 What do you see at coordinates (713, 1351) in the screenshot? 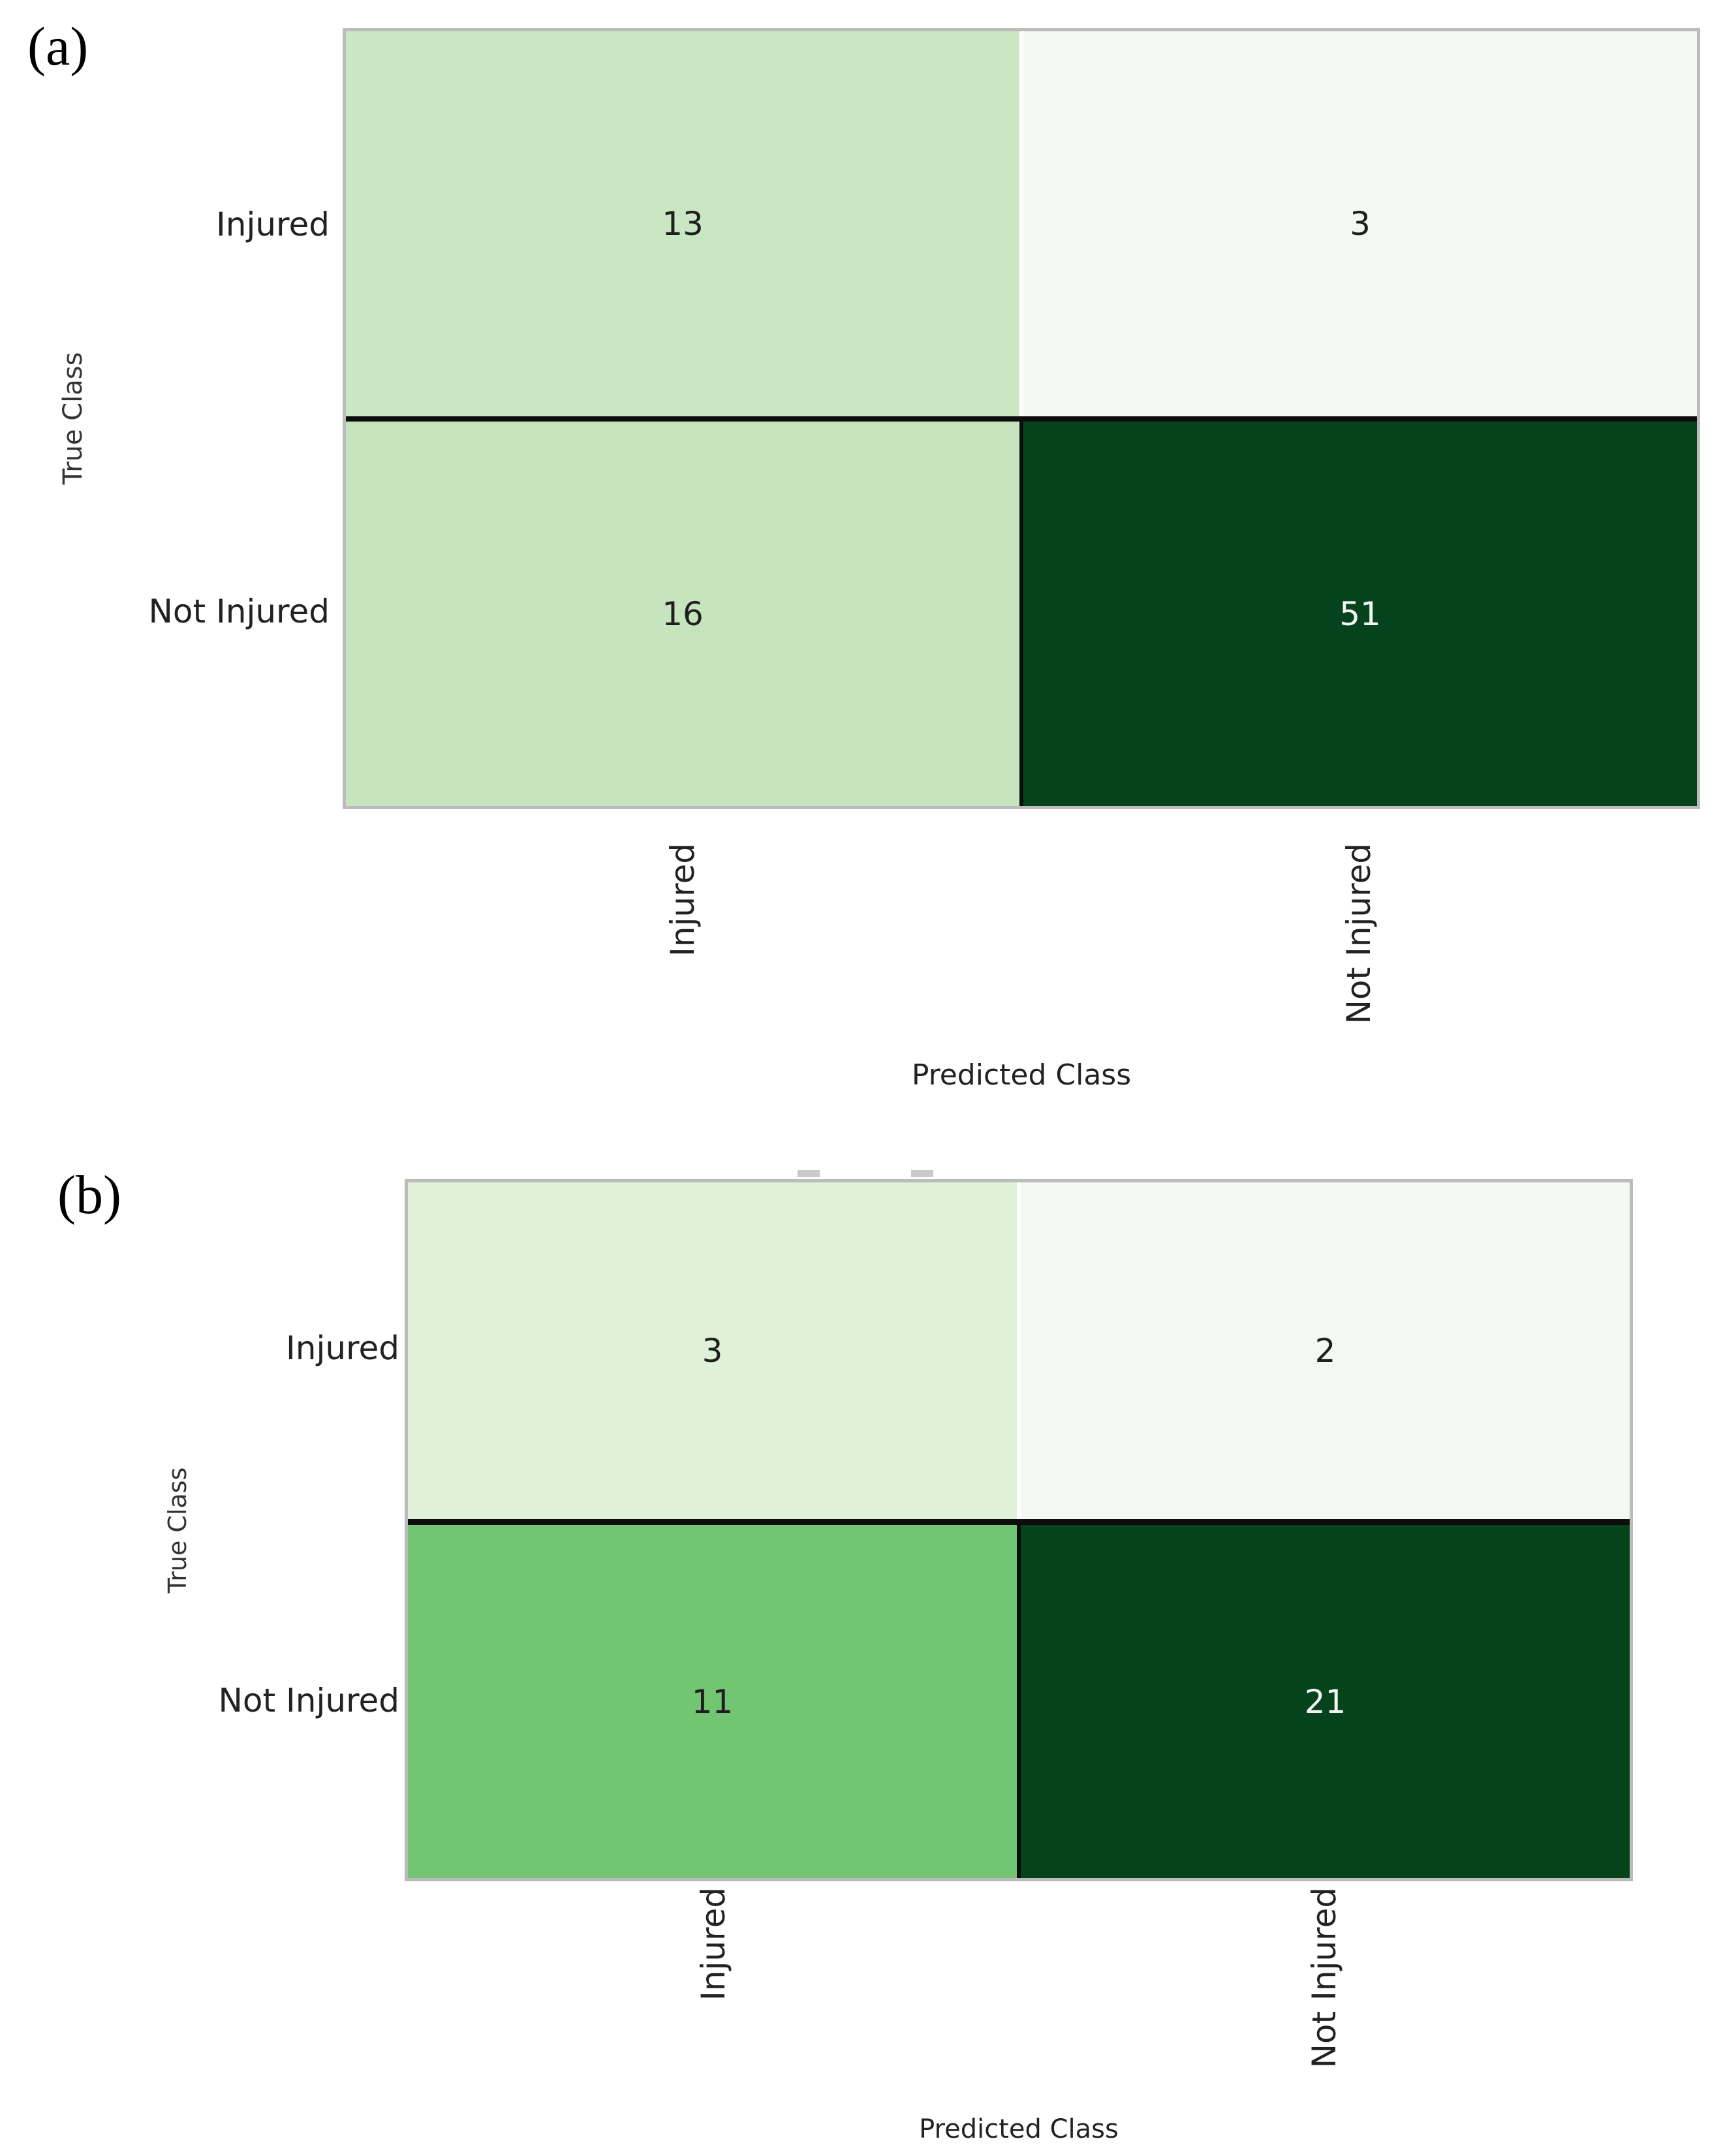
I see `panel-b-cell-injured-injured: 3` at bounding box center [713, 1351].